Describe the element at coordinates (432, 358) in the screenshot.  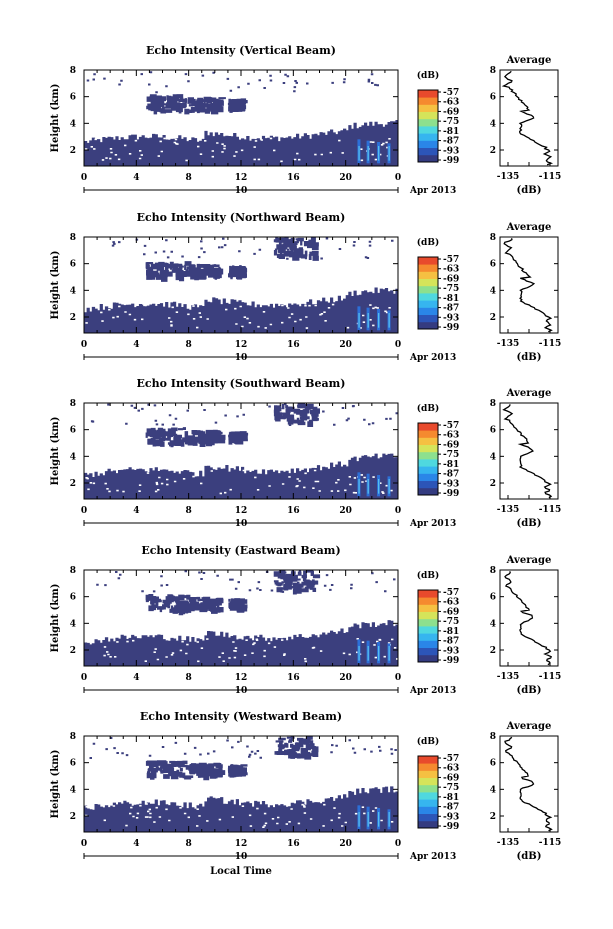
I see `month-label: Apr 2013` at that location.